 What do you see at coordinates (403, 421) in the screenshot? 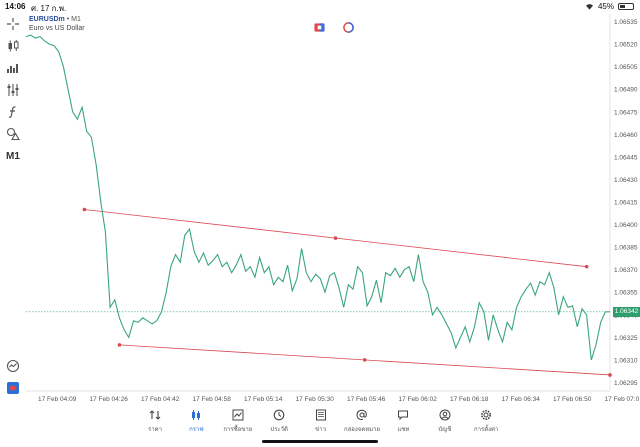
I see `nav-item-chat: แชท` at bounding box center [403, 421].